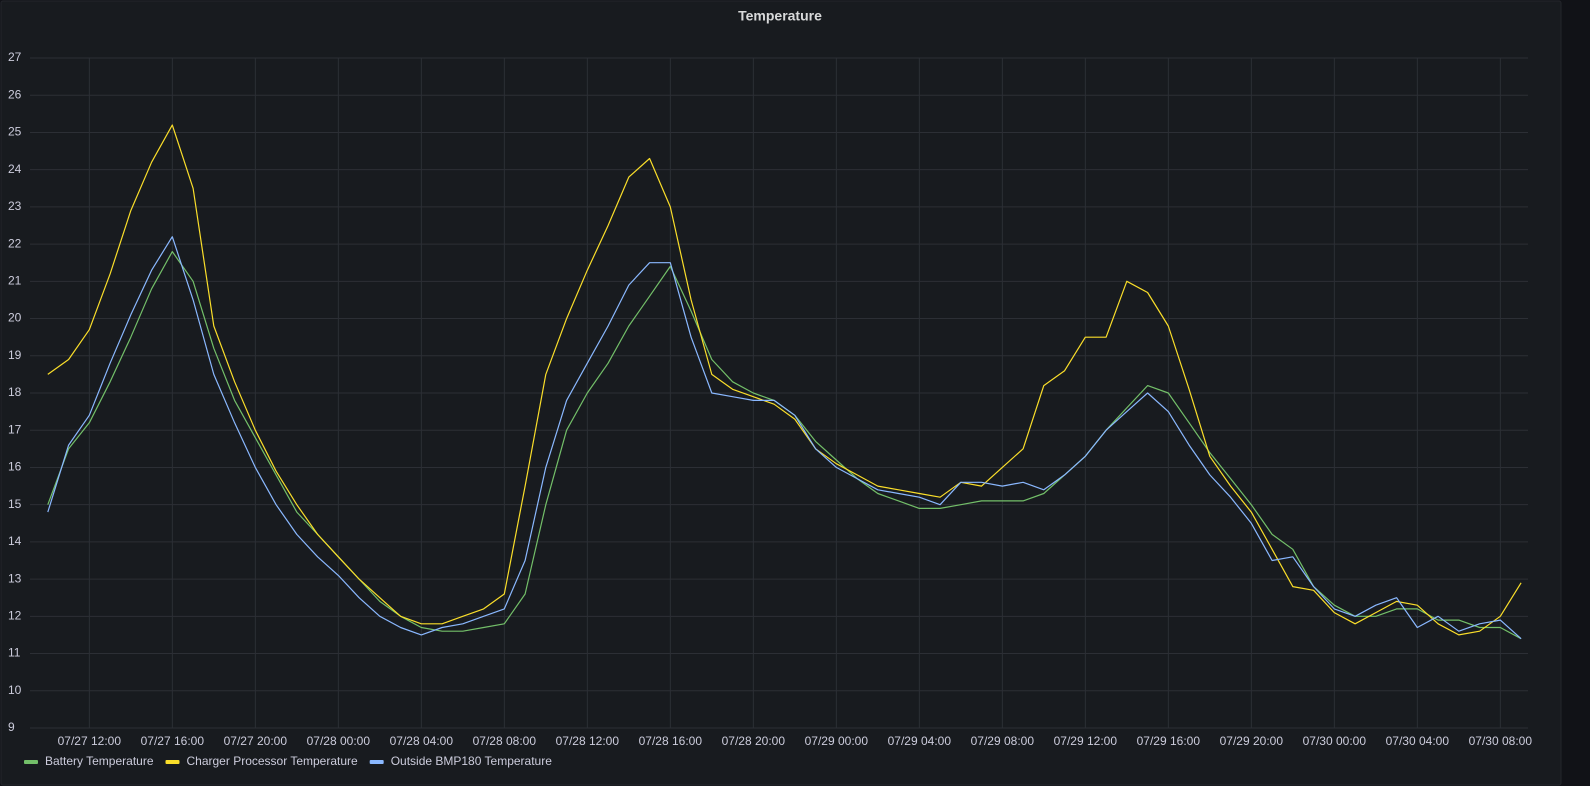  Describe the element at coordinates (1086, 741) in the screenshot. I see `x-tick-label: 07/29 12:00` at that location.